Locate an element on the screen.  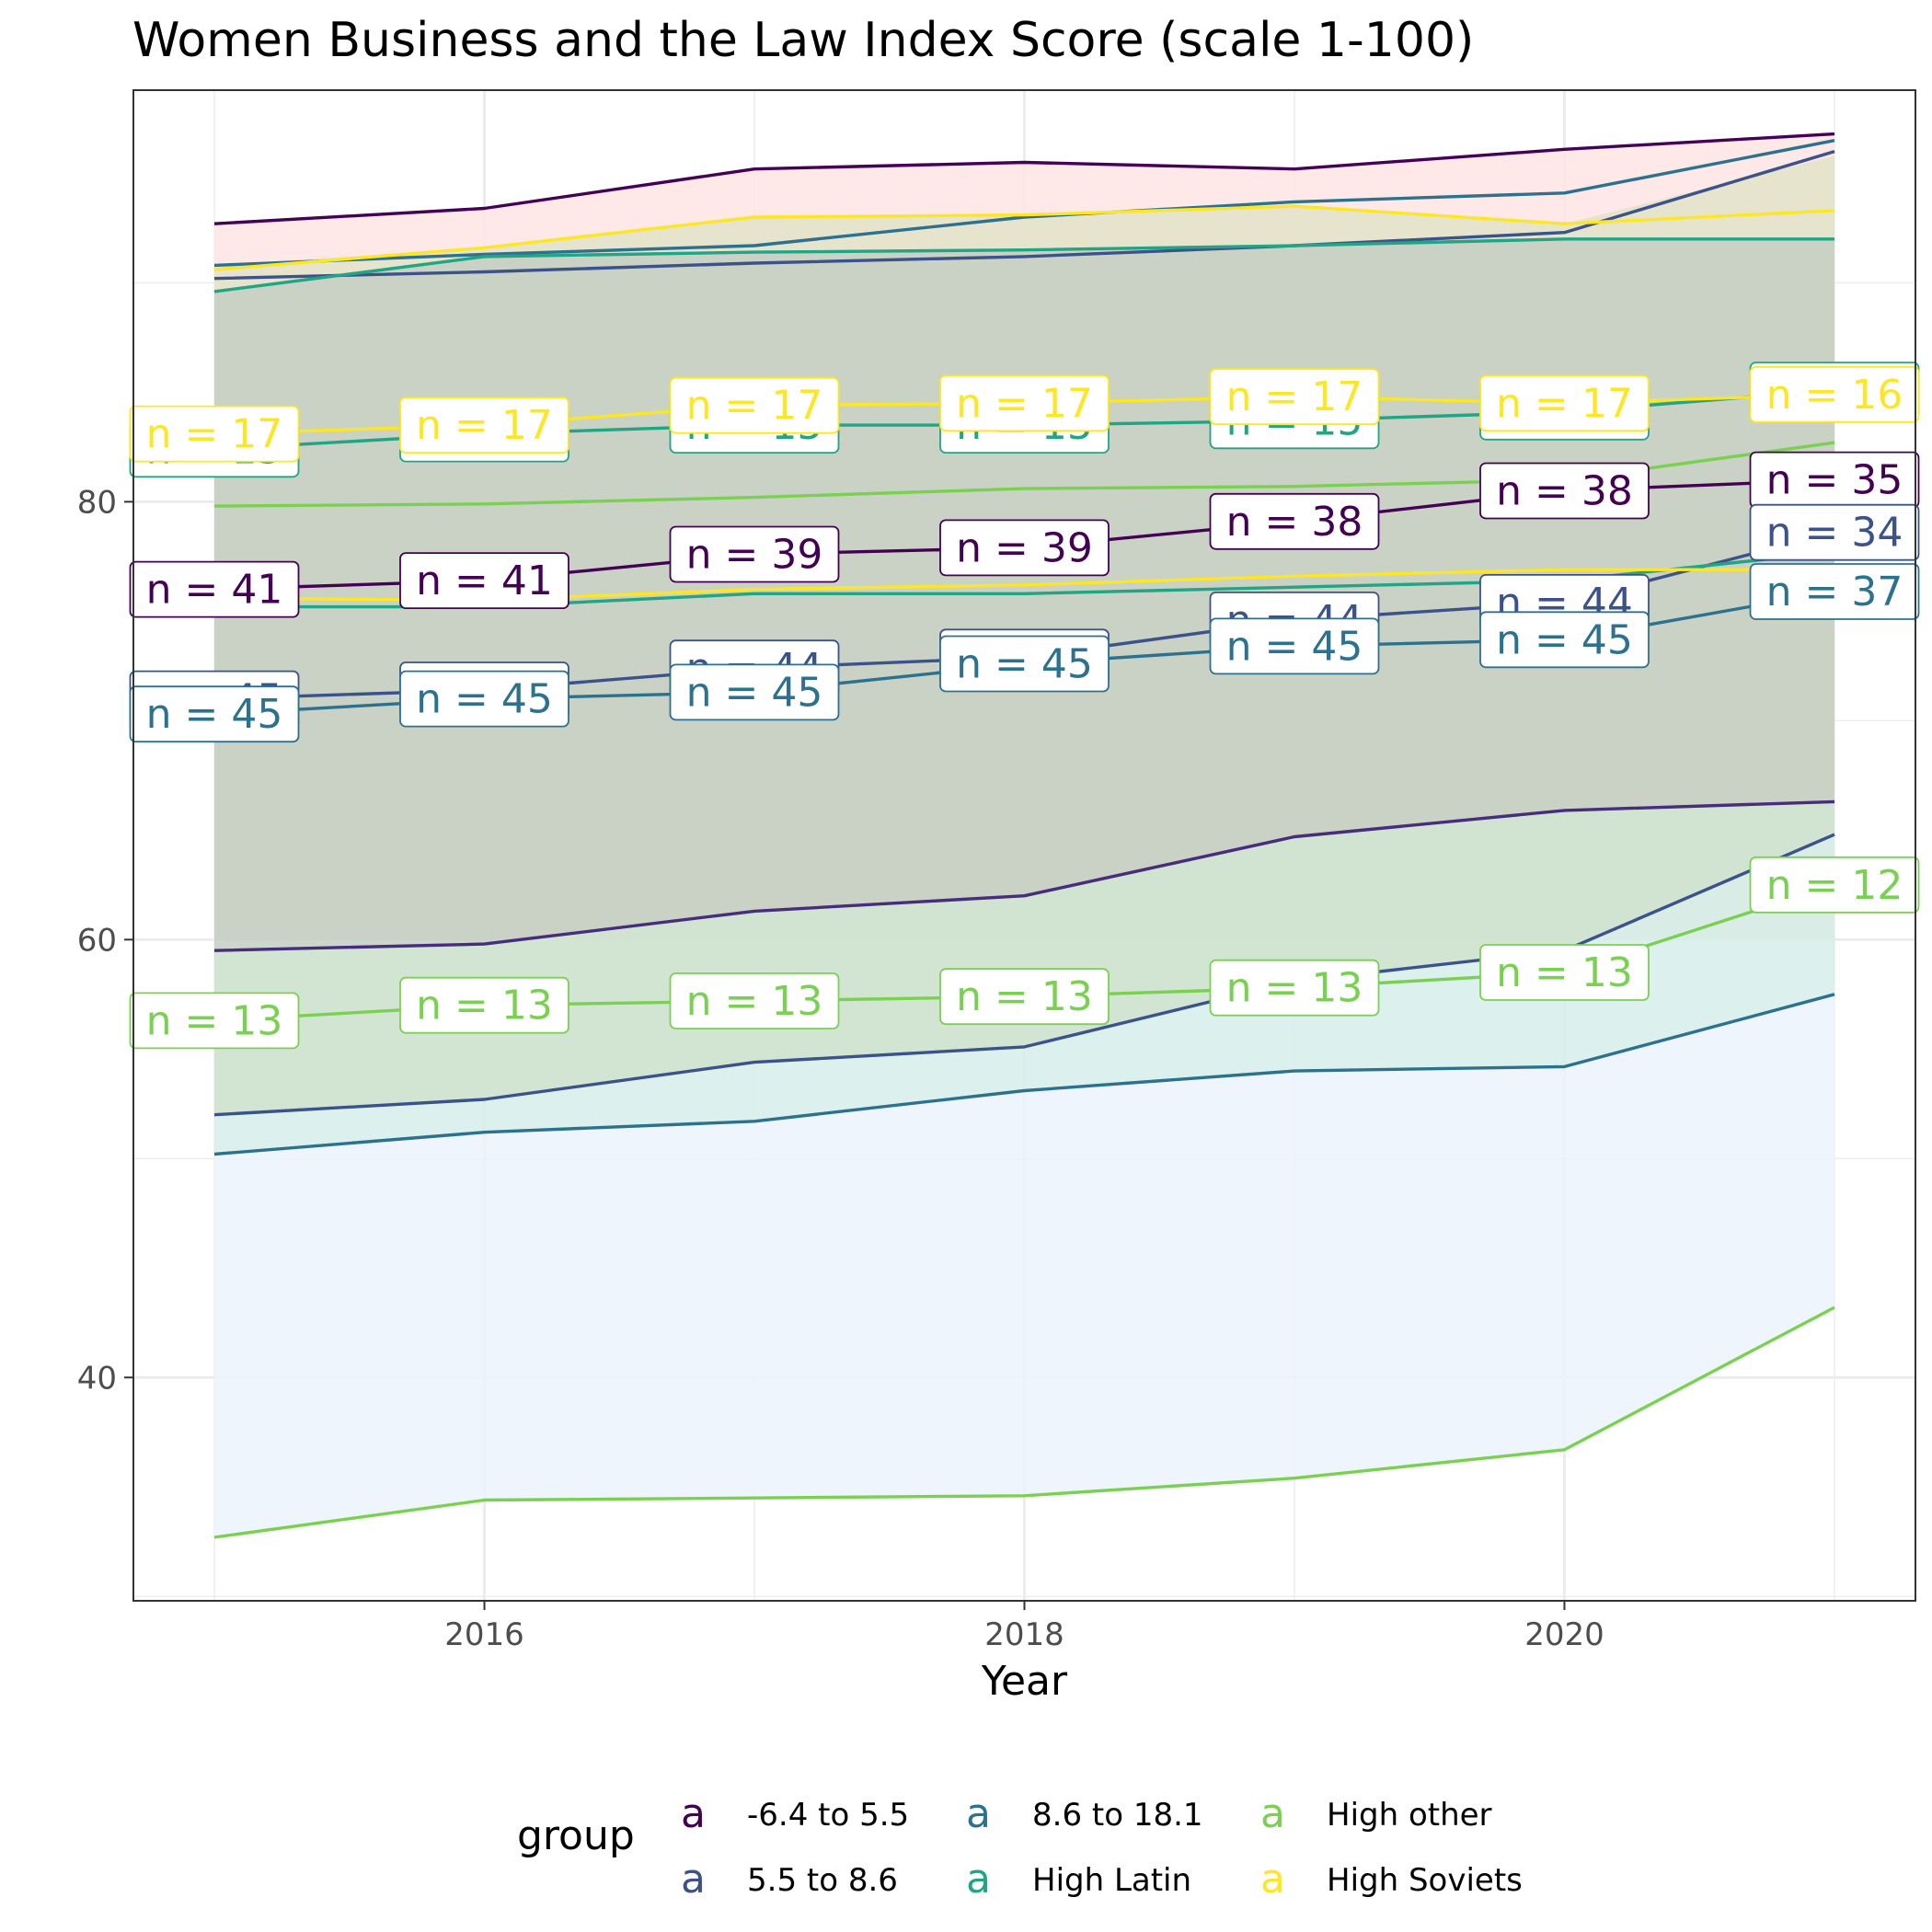
legend-entry: a High other is located at coordinates (1376, 1813).